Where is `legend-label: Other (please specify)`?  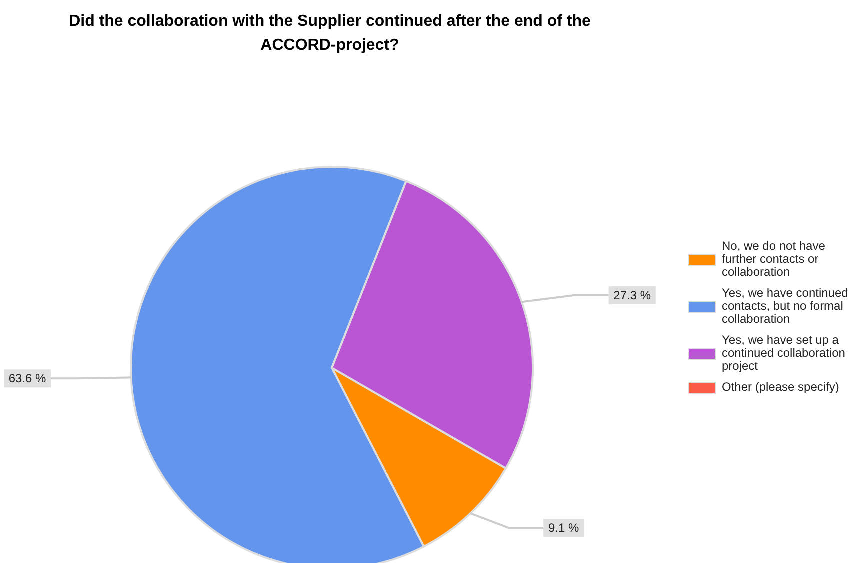
legend-label: Other (please specify) is located at coordinates (781, 387).